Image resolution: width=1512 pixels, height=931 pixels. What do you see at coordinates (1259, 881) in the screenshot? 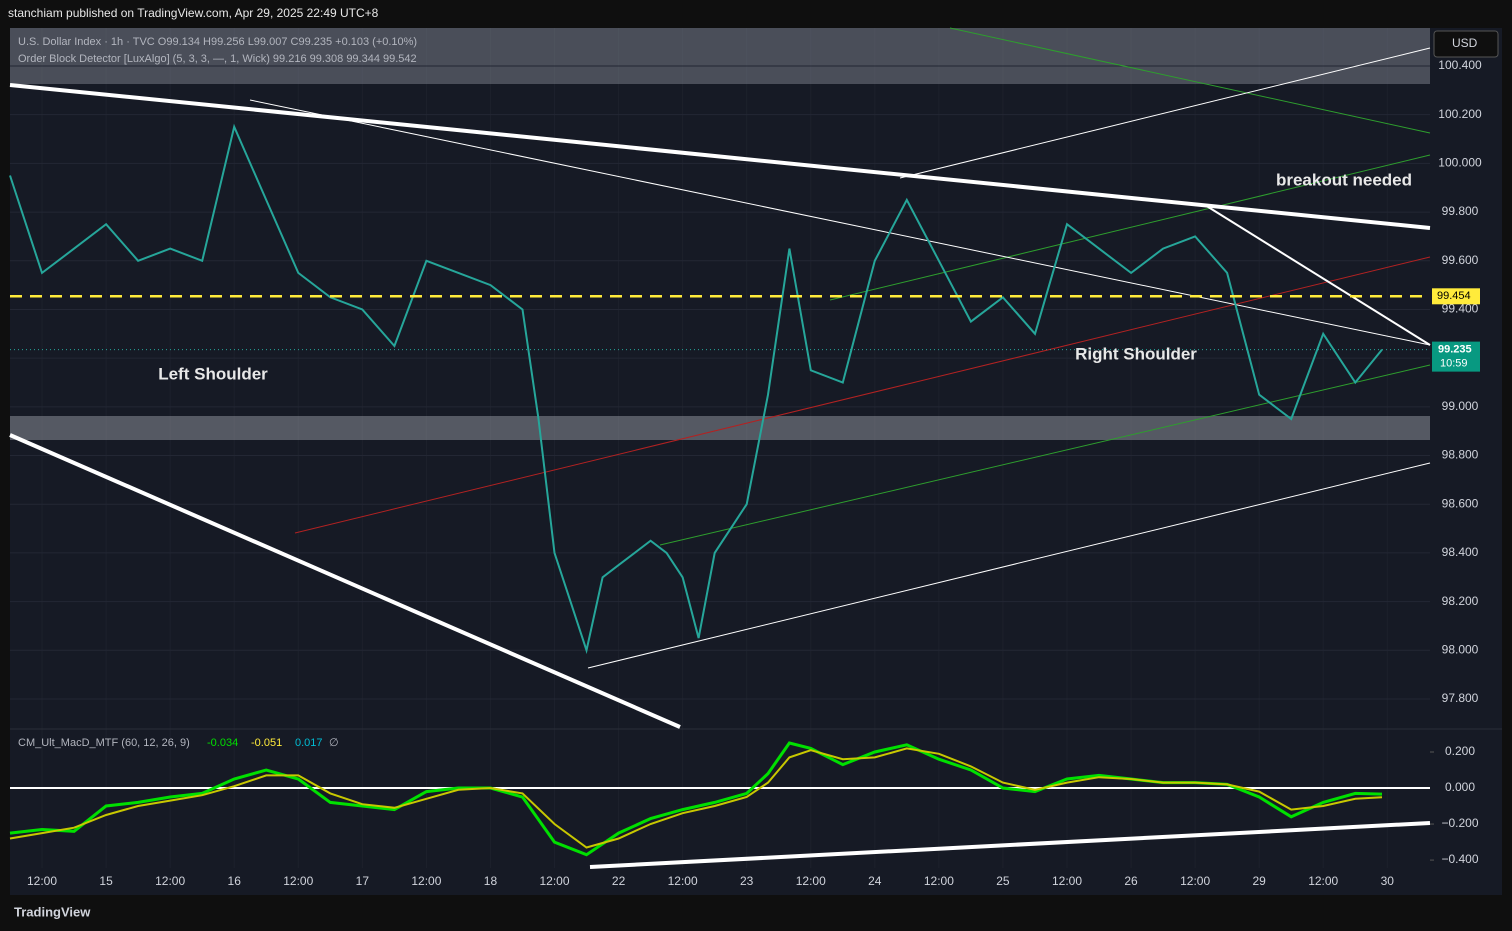
I see `x-tick-label: 29` at bounding box center [1259, 881].